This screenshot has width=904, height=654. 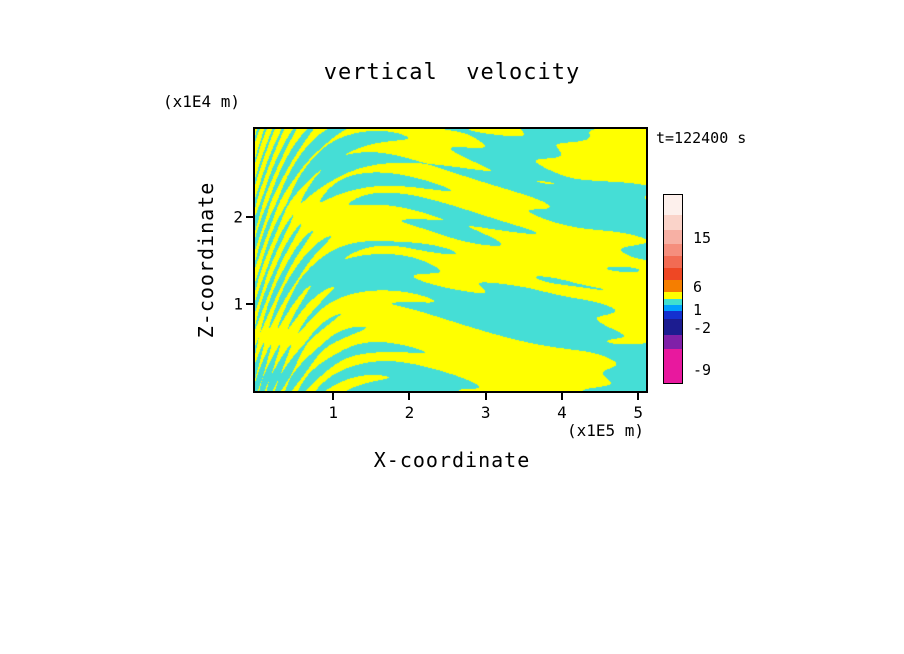 What do you see at coordinates (452, 72) in the screenshot?
I see `chart-title: vertical velocity` at bounding box center [452, 72].